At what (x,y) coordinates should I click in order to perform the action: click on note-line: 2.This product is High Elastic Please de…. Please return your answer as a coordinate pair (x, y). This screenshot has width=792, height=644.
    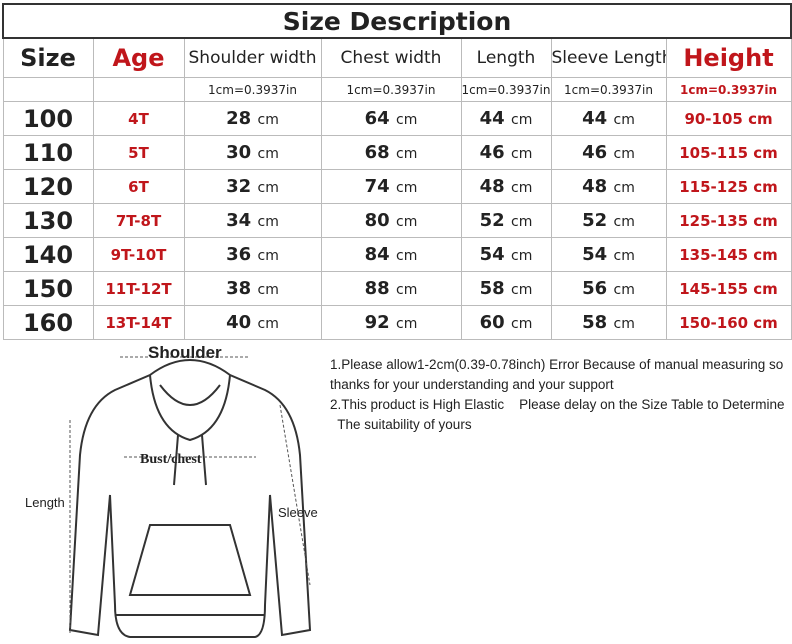
    Looking at the image, I should click on (557, 404).